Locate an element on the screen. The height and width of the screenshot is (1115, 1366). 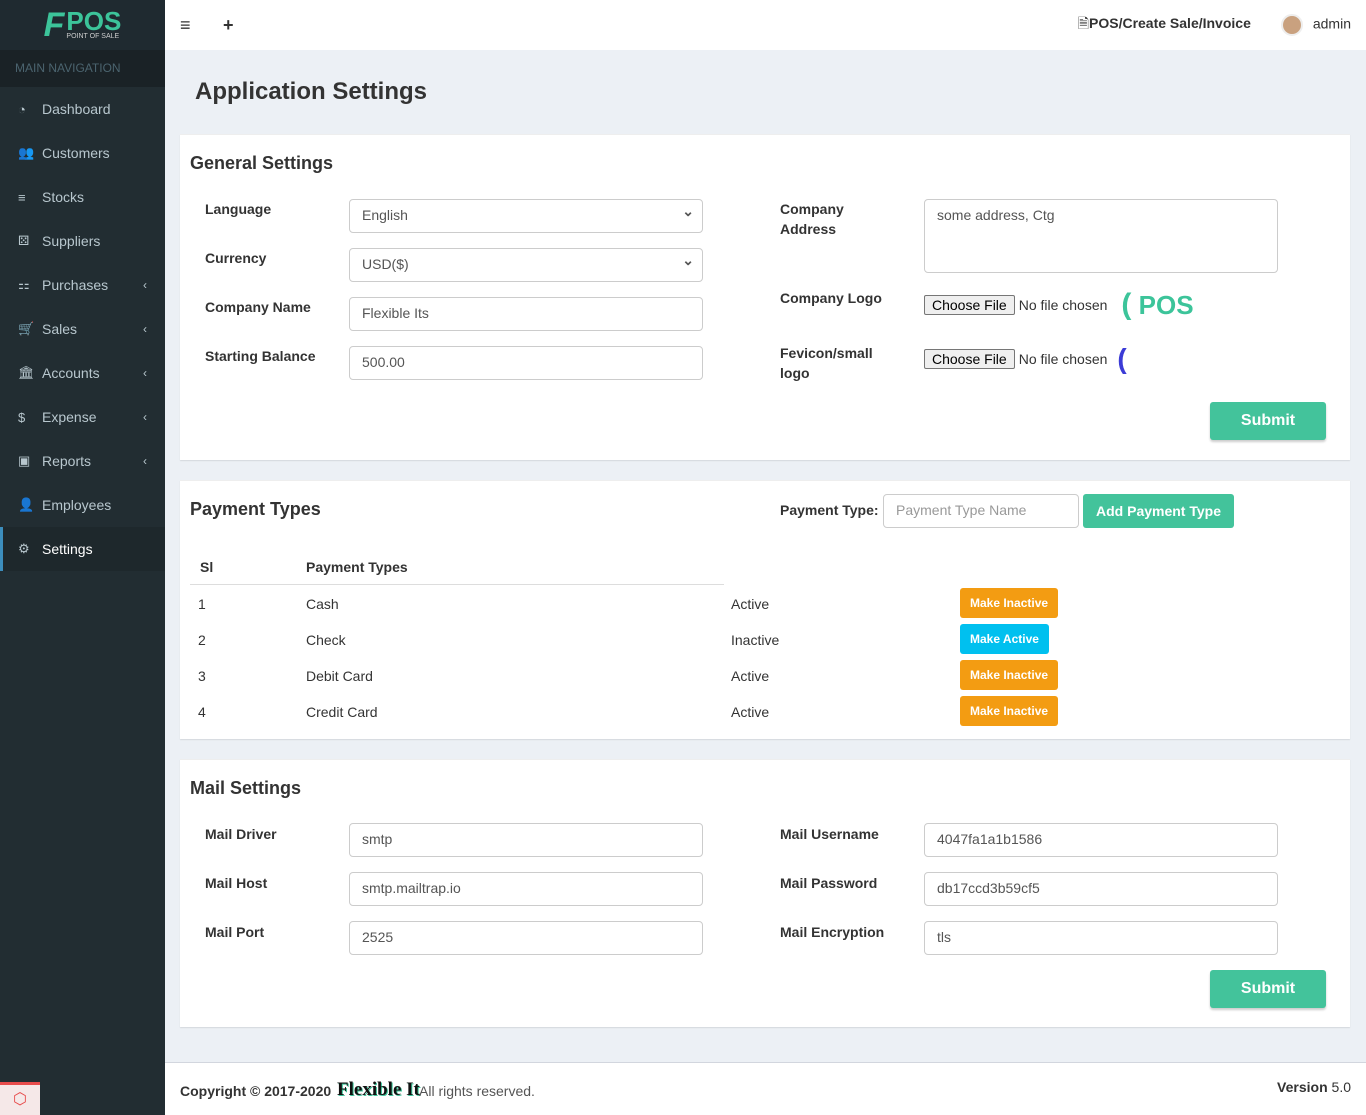
company-logo-file: Choose File No file chosen ( POS is located at coordinates (1059, 305).